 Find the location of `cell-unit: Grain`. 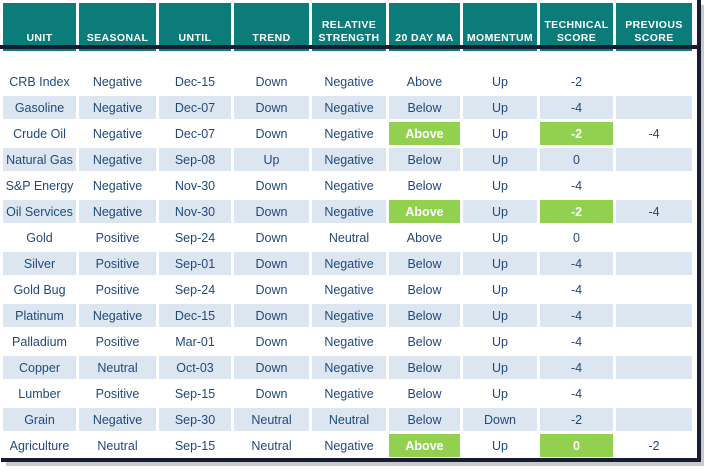

cell-unit: Grain is located at coordinates (39, 419).